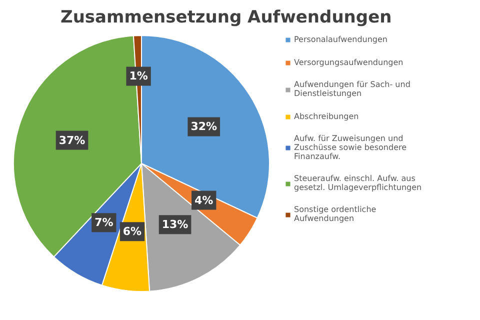 The image size is (480, 320). Describe the element at coordinates (104, 223) in the screenshot. I see `data-label: 7%` at that location.